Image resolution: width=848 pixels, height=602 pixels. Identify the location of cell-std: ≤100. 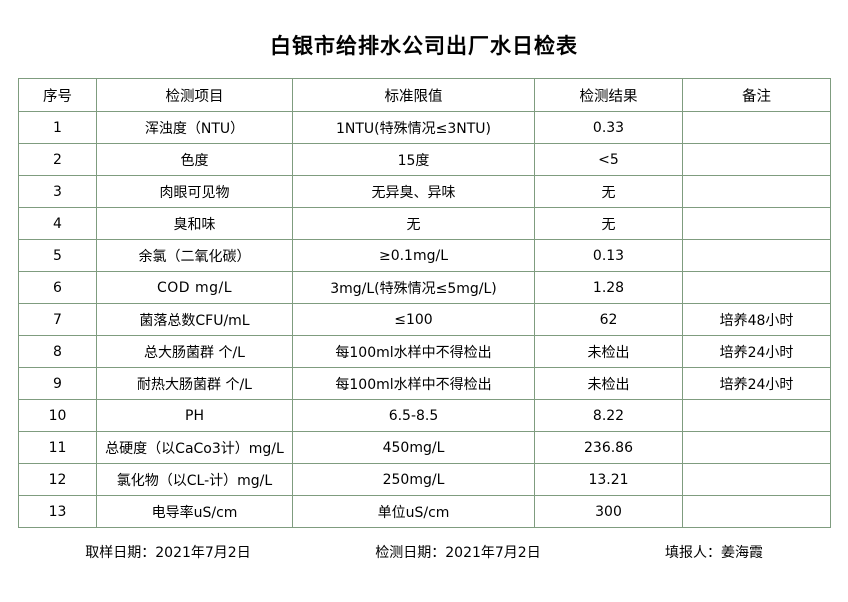
(413, 319).